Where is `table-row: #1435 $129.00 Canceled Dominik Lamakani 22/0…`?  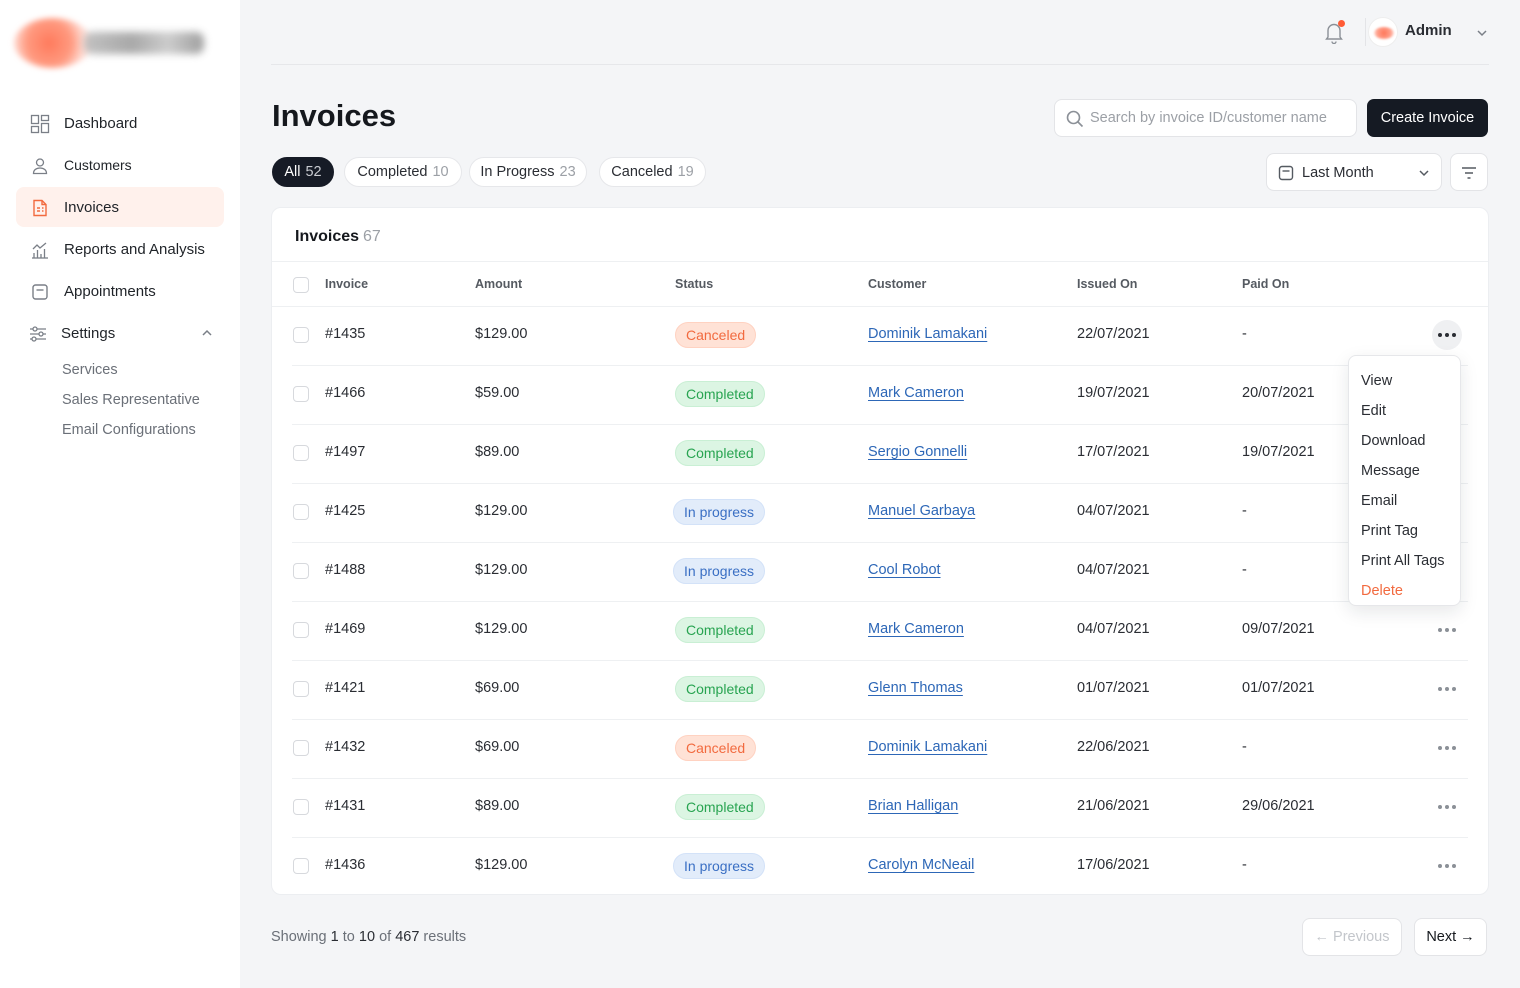
table-row: #1435 $129.00 Canceled Dominik Lamakani 22/0… is located at coordinates (880, 336).